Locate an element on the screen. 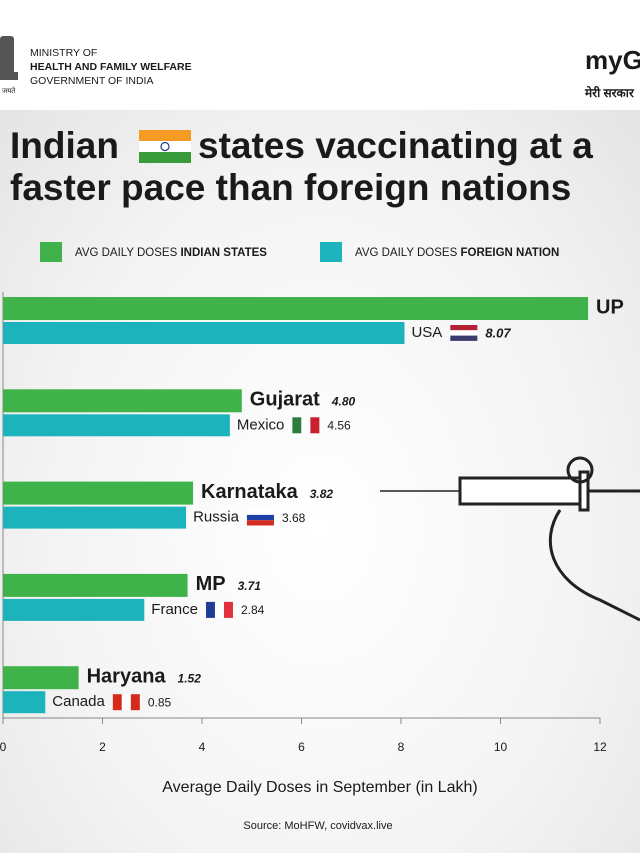 The height and width of the screenshot is (853, 640). value-label: 1.52 is located at coordinates (190, 678).